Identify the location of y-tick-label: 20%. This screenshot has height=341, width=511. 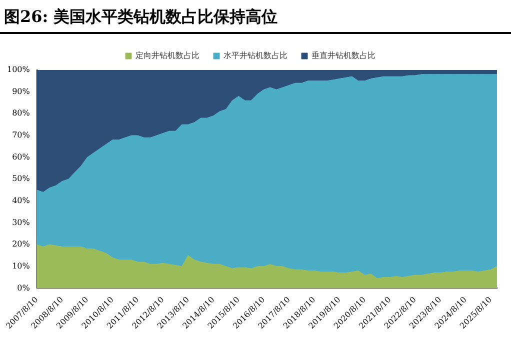
(21, 244).